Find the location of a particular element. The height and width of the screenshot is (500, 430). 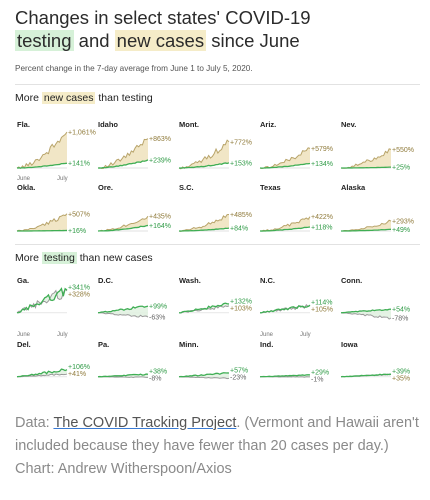

cases-value-label: +507% is located at coordinates (79, 214).